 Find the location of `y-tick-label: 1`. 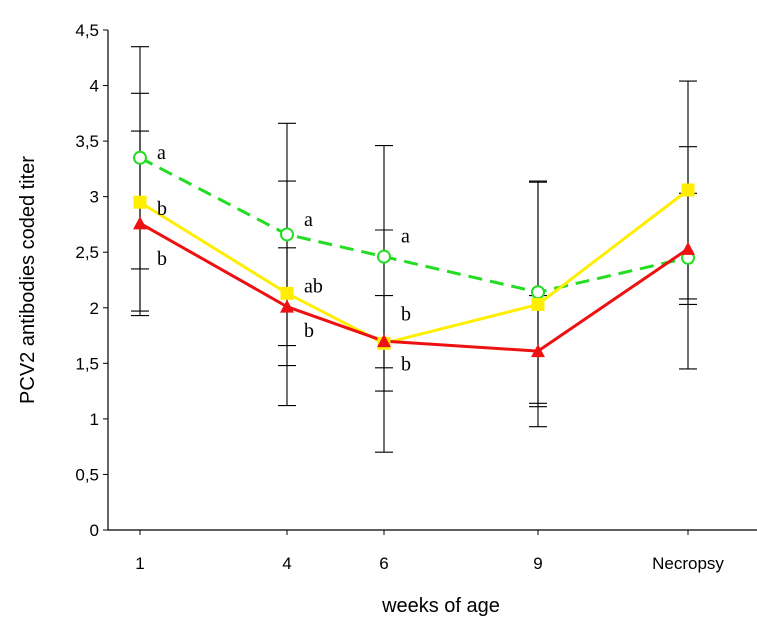

y-tick-label: 1 is located at coordinates (94, 419).